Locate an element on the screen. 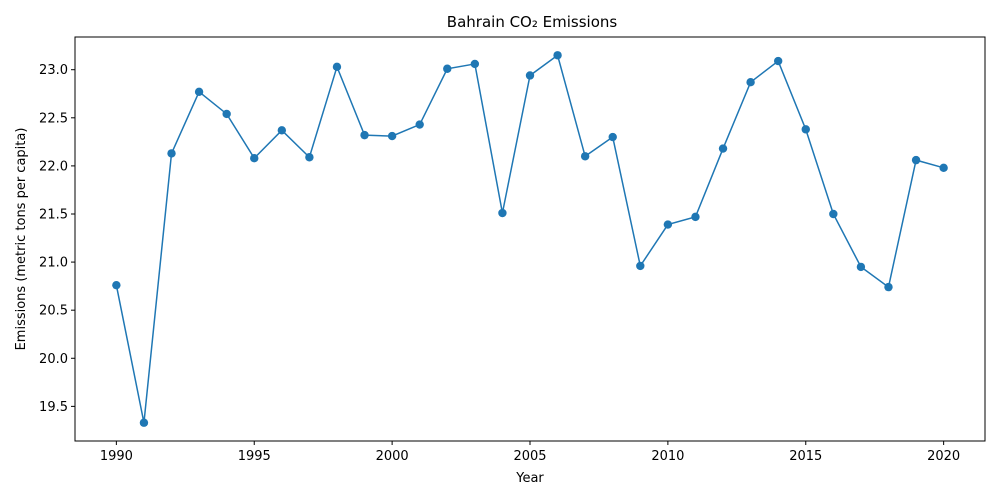 Image resolution: width=1000 pixels, height=500 pixels. data-point-2005 is located at coordinates (530, 75).